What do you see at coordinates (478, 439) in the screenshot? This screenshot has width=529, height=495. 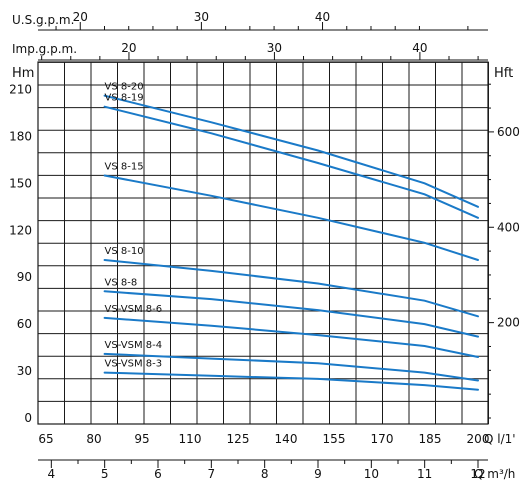 I see `x-tick-label: 200` at bounding box center [478, 439].